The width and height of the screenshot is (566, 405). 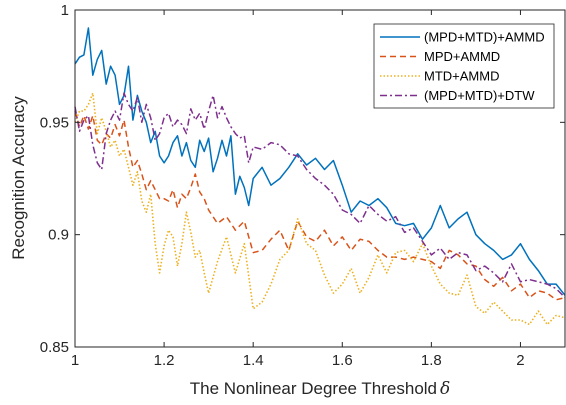 What do you see at coordinates (313, 388) in the screenshot?
I see `x-axis-label-text: The Nonlinear Degree Threshold` at bounding box center [313, 388].